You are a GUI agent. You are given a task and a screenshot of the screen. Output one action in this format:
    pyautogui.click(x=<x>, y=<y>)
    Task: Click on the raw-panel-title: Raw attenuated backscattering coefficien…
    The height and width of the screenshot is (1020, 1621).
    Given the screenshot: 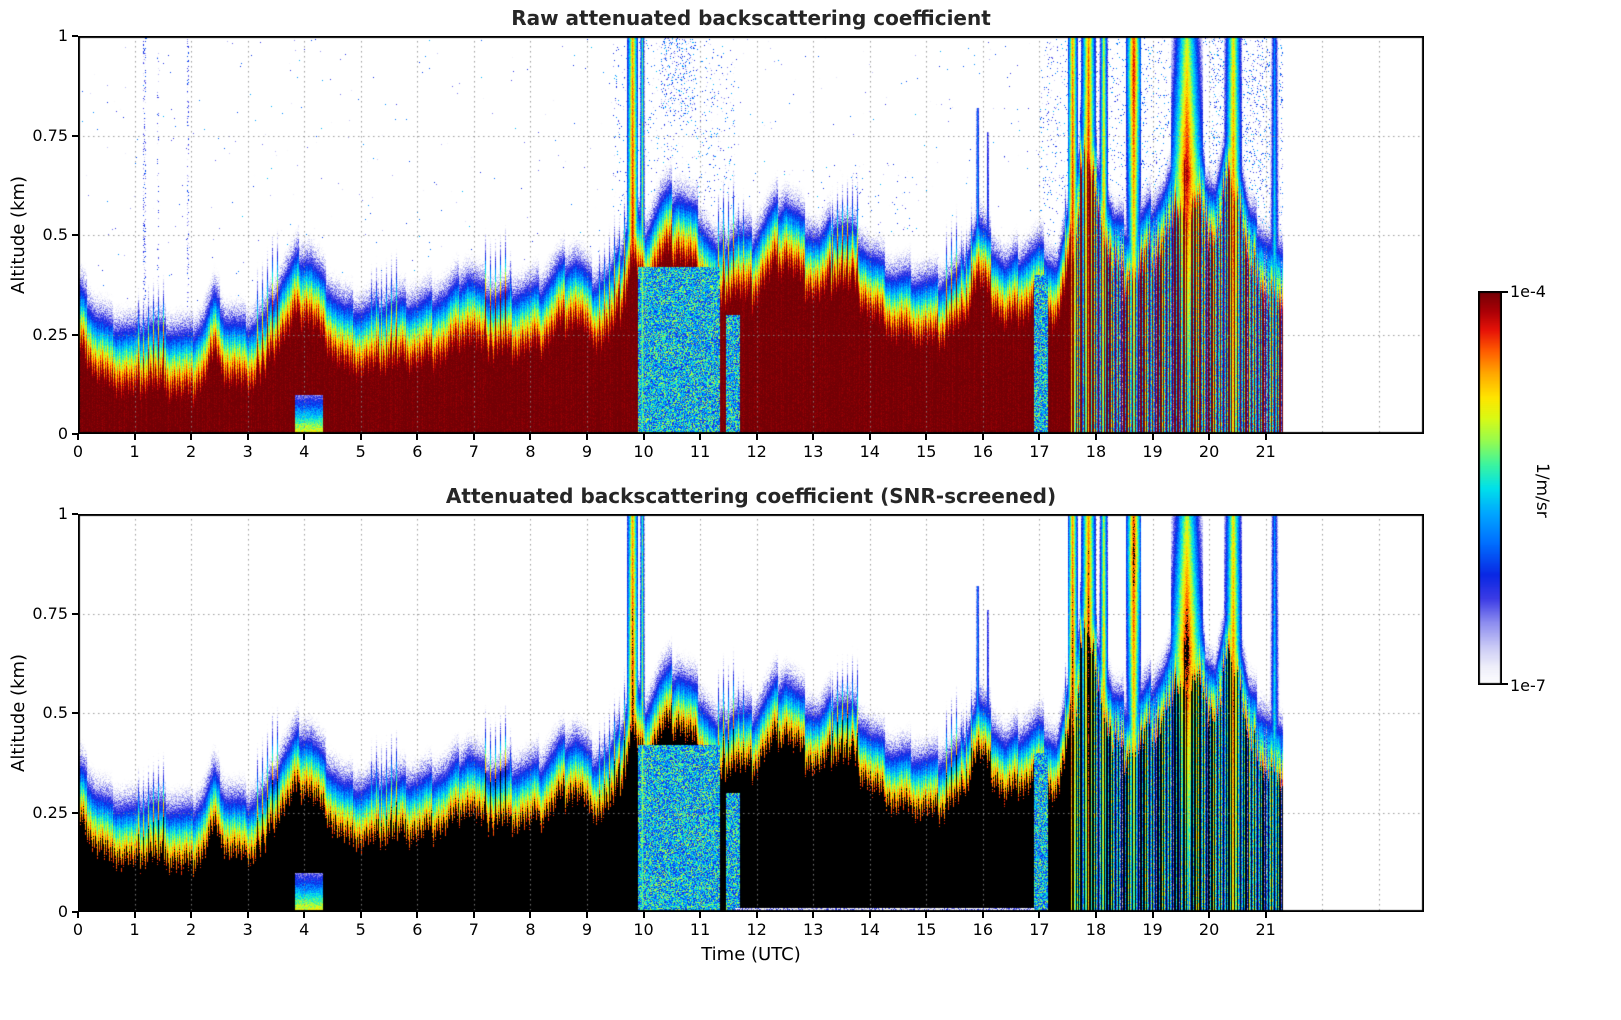 What is the action you would take?
    pyautogui.click(x=751, y=18)
    